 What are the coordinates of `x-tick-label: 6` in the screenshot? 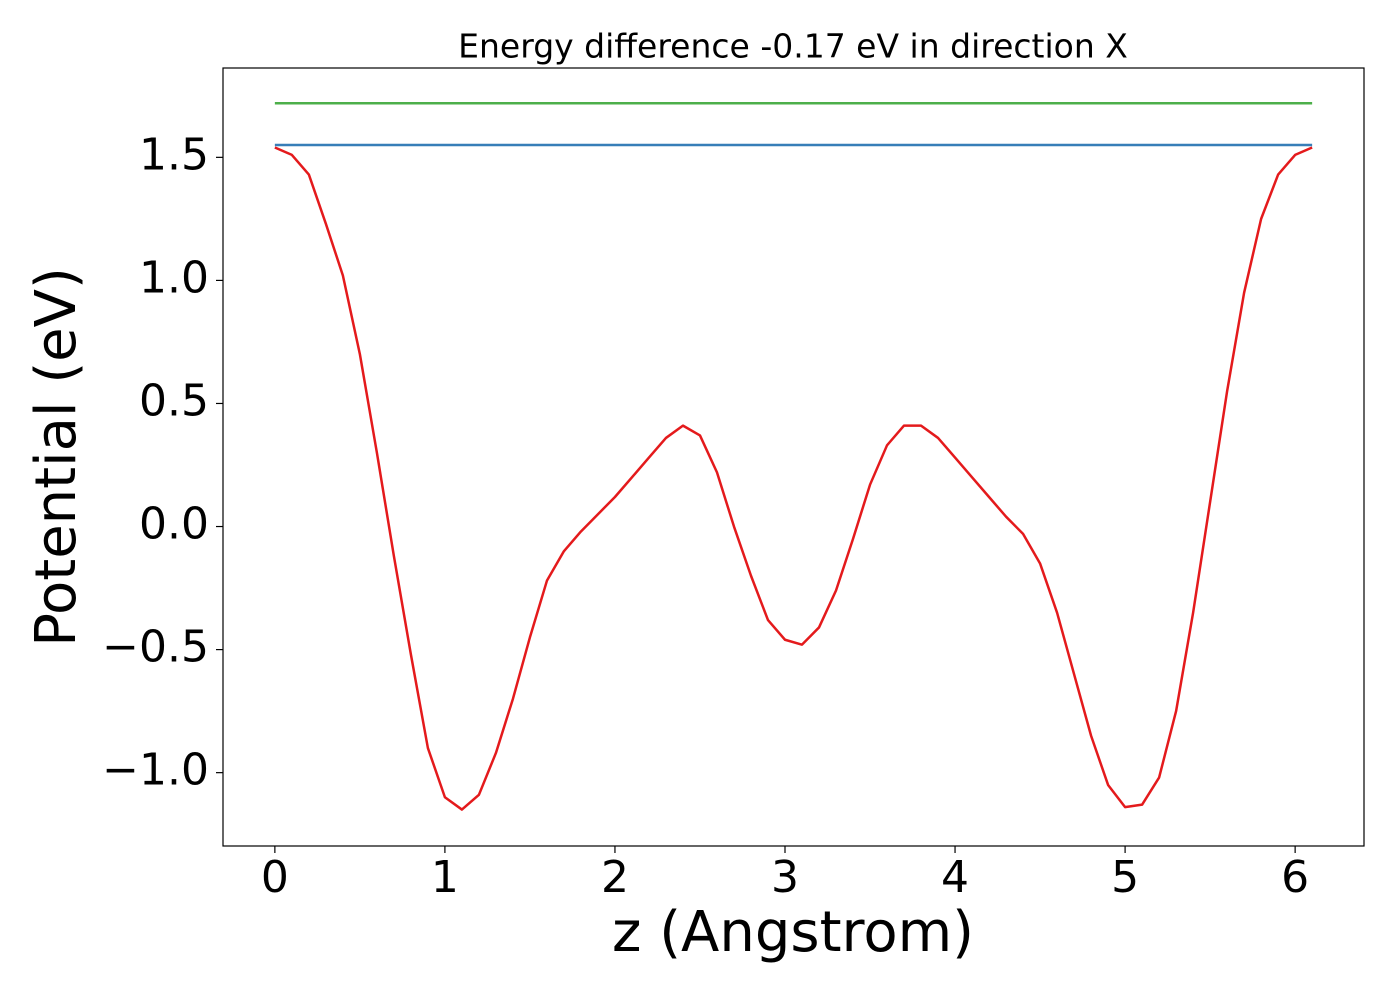 It's located at (1295, 877).